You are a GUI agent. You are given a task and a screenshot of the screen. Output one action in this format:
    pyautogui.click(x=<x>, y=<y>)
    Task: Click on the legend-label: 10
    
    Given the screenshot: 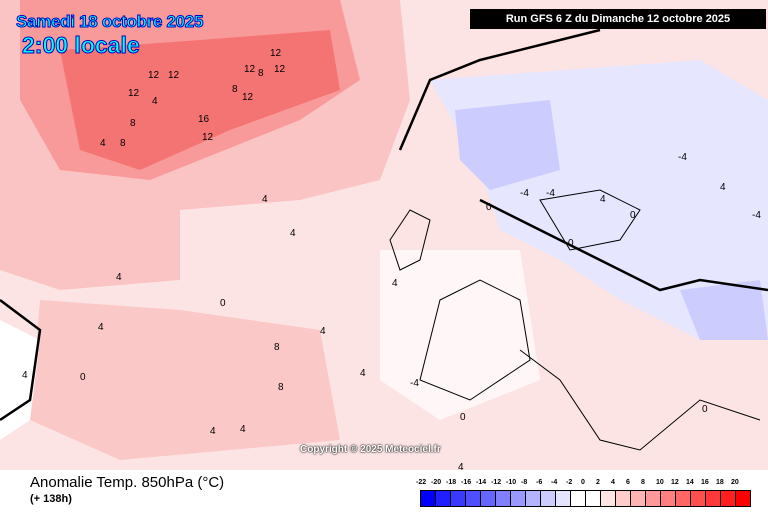 What is the action you would take?
    pyautogui.click(x=660, y=482)
    